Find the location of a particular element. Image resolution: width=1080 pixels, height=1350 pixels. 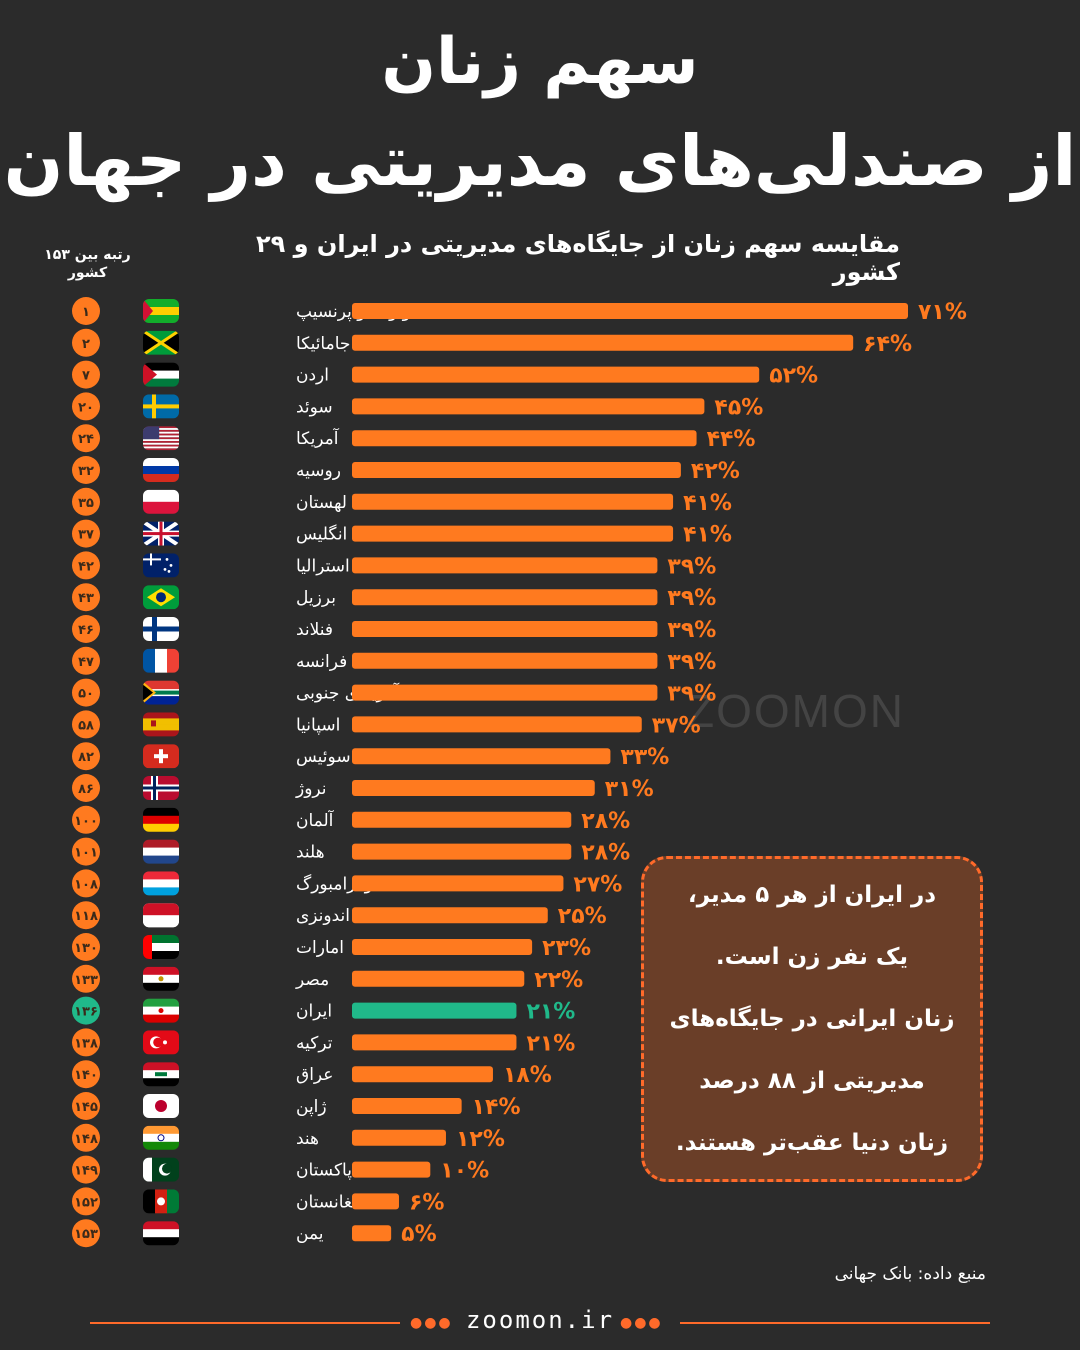

uk-flag is located at coordinates (161, 533).